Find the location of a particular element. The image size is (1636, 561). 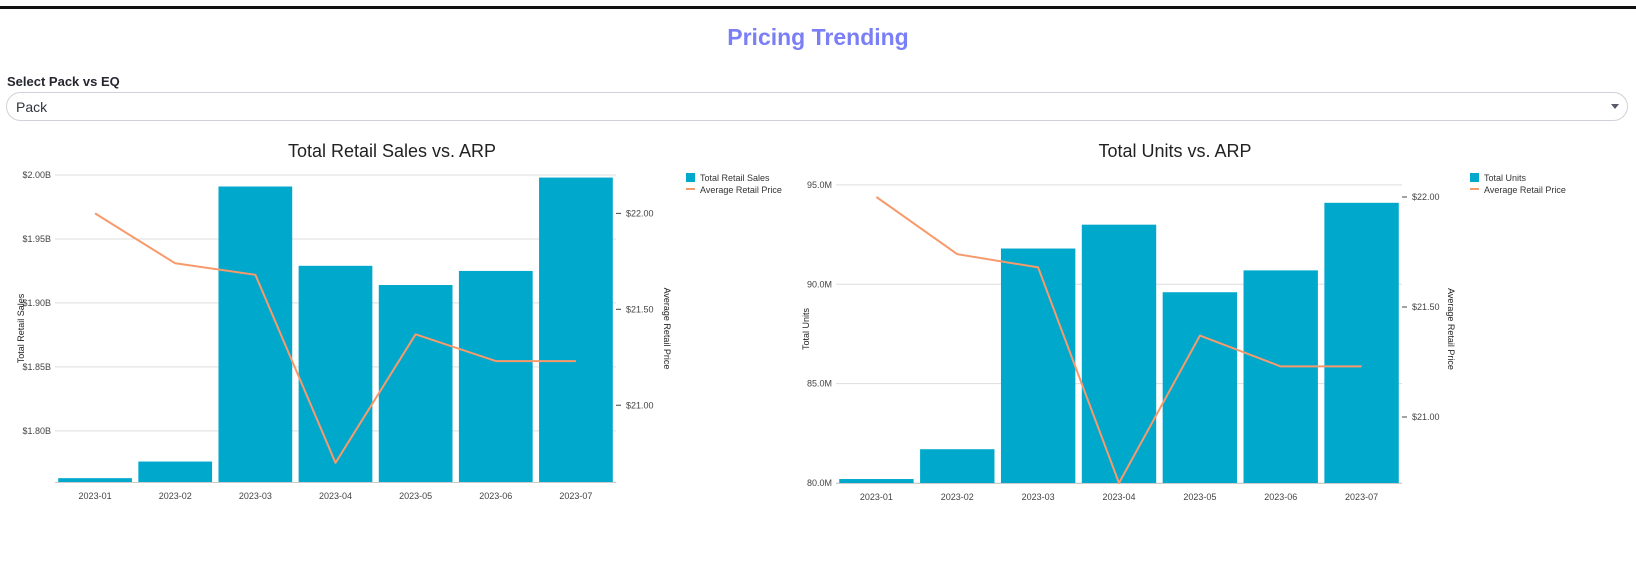

y-axis-title: Total Units is located at coordinates (806, 328).